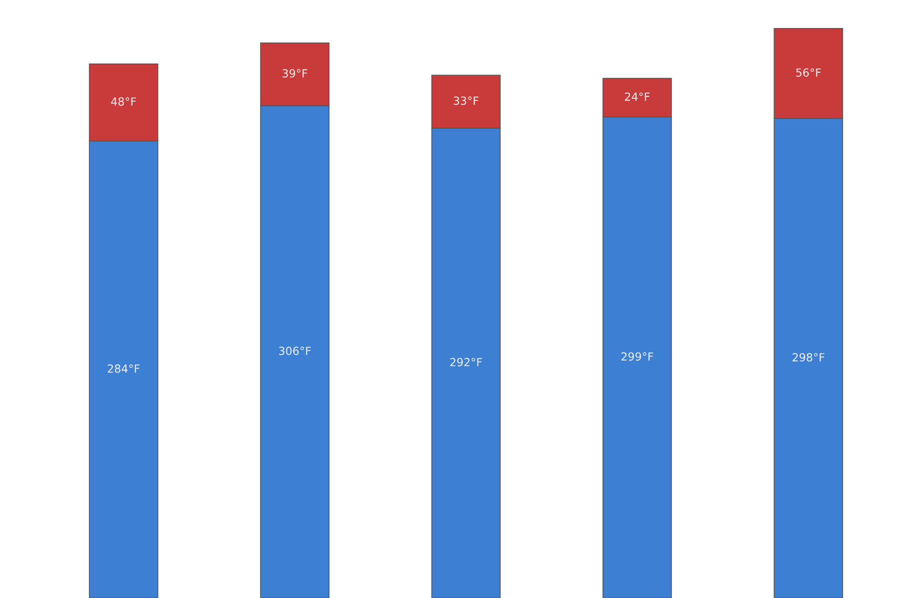 The image size is (910, 598). What do you see at coordinates (637, 356) in the screenshot?
I see `data-label: 299°F` at bounding box center [637, 356].